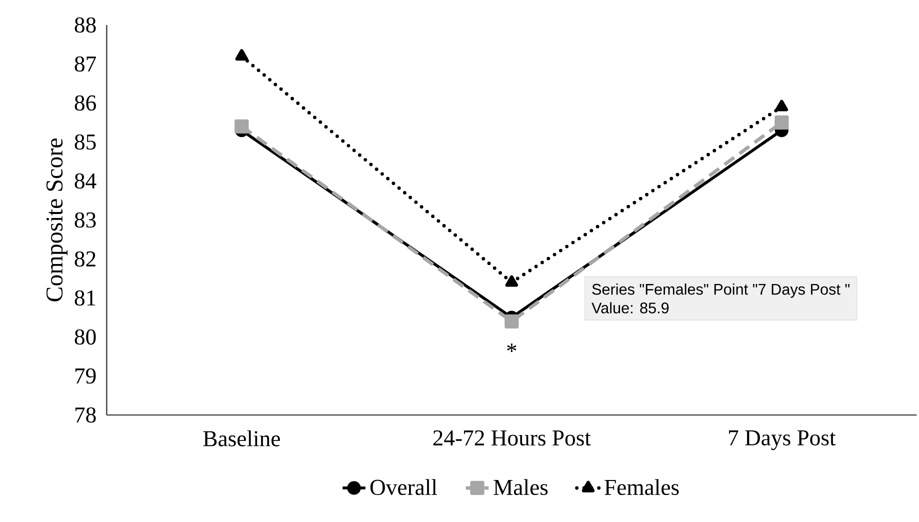  What do you see at coordinates (85, 376) in the screenshot?
I see `y-tick-label: 79` at bounding box center [85, 376].